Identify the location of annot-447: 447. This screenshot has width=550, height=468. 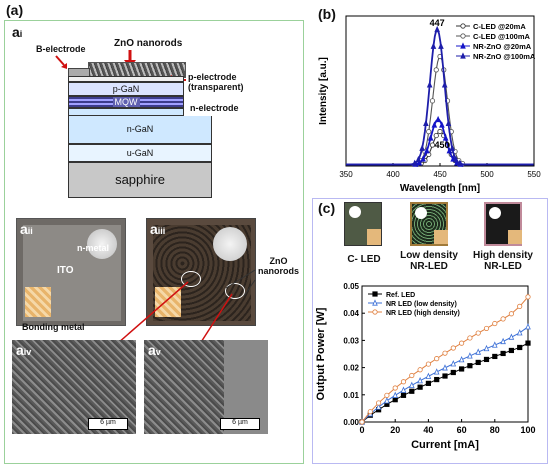
(437, 23).